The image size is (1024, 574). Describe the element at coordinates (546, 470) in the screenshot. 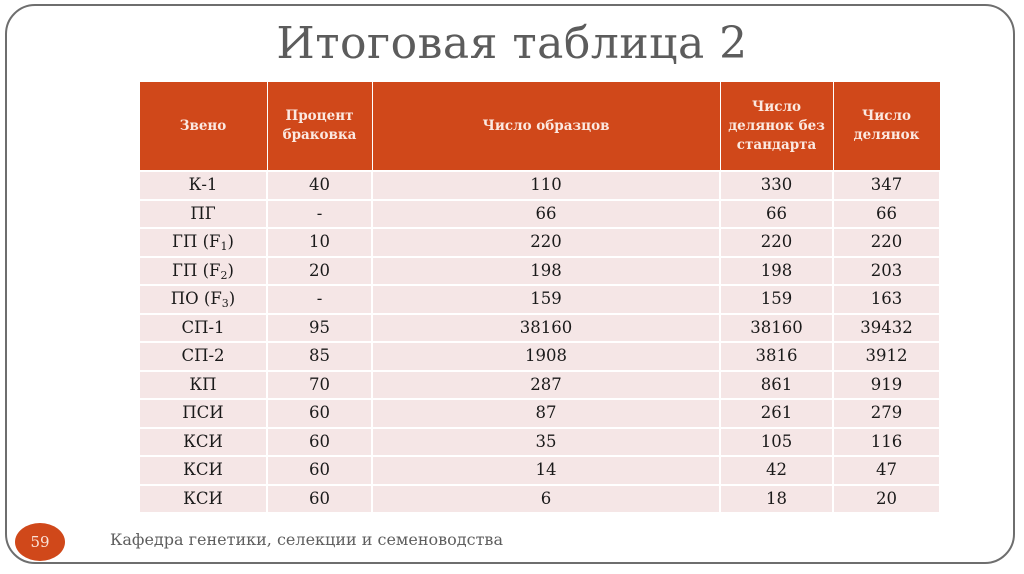

I see `cell-samples: 14` at that location.